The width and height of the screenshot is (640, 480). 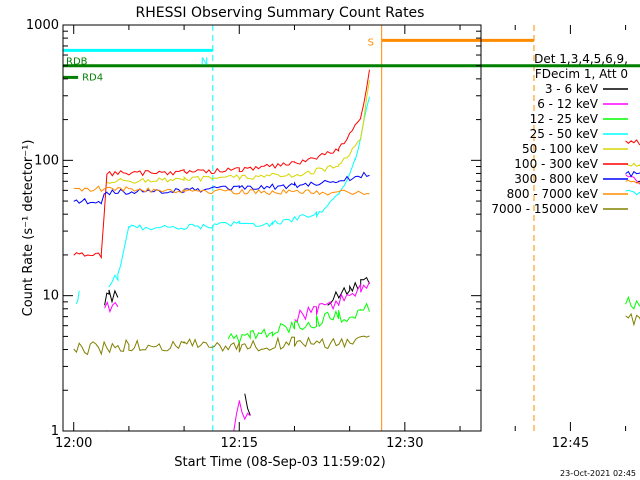 I want to click on x-axis-label: Start Time (08-Sep-03 11:59:02), so click(x=279, y=462).